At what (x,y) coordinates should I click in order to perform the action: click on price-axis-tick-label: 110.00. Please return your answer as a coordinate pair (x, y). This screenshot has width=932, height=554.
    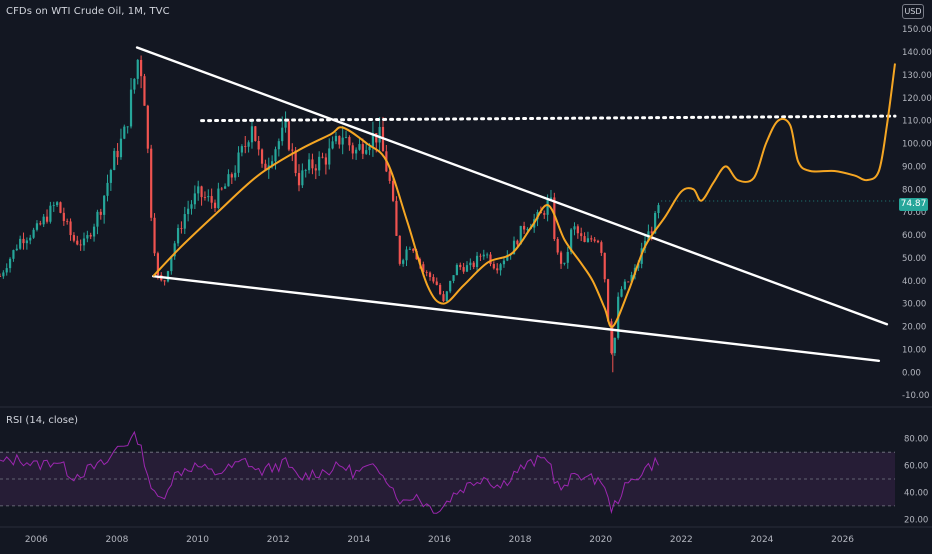
    Looking at the image, I should click on (917, 122).